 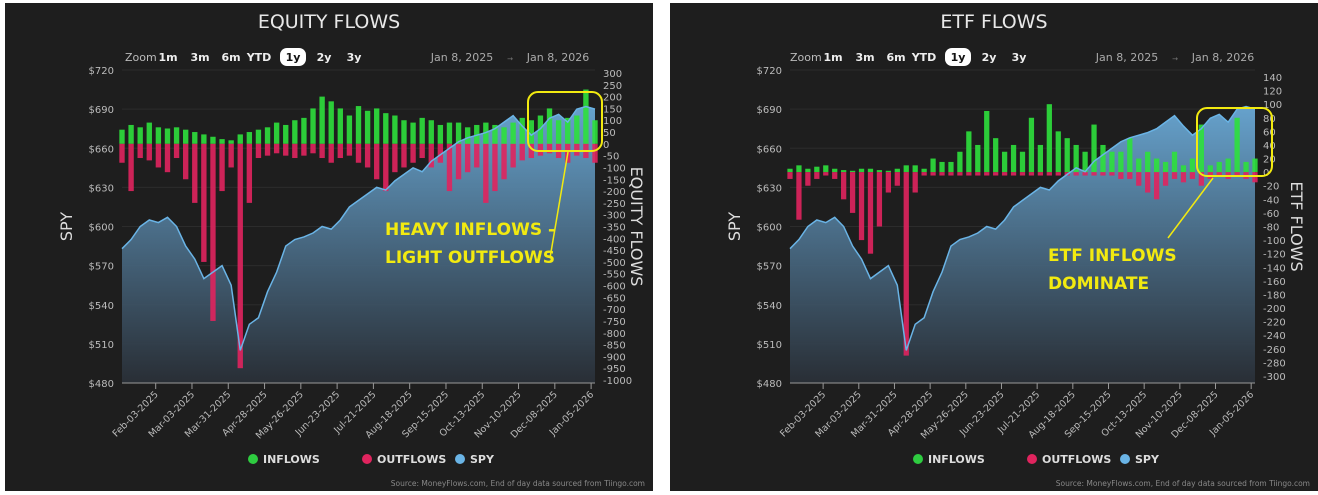 I want to click on y-right-tick: -850, so click(x=614, y=346).